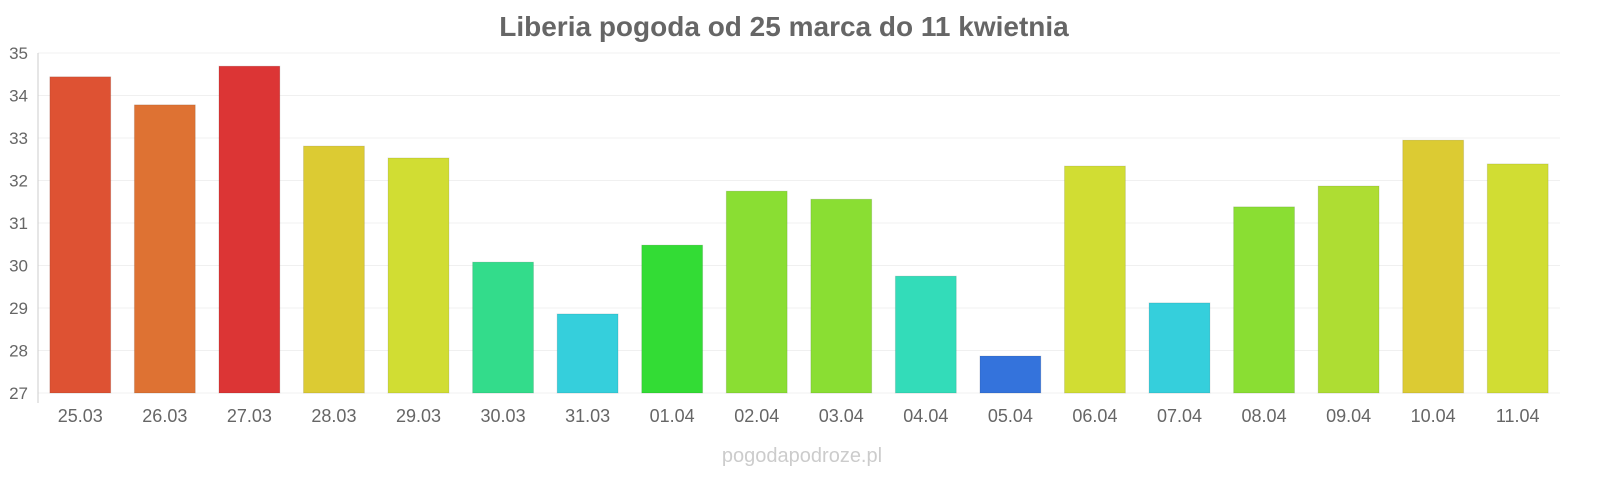 The width and height of the screenshot is (1600, 485). I want to click on x-tick-label: 11.04, so click(1518, 416).